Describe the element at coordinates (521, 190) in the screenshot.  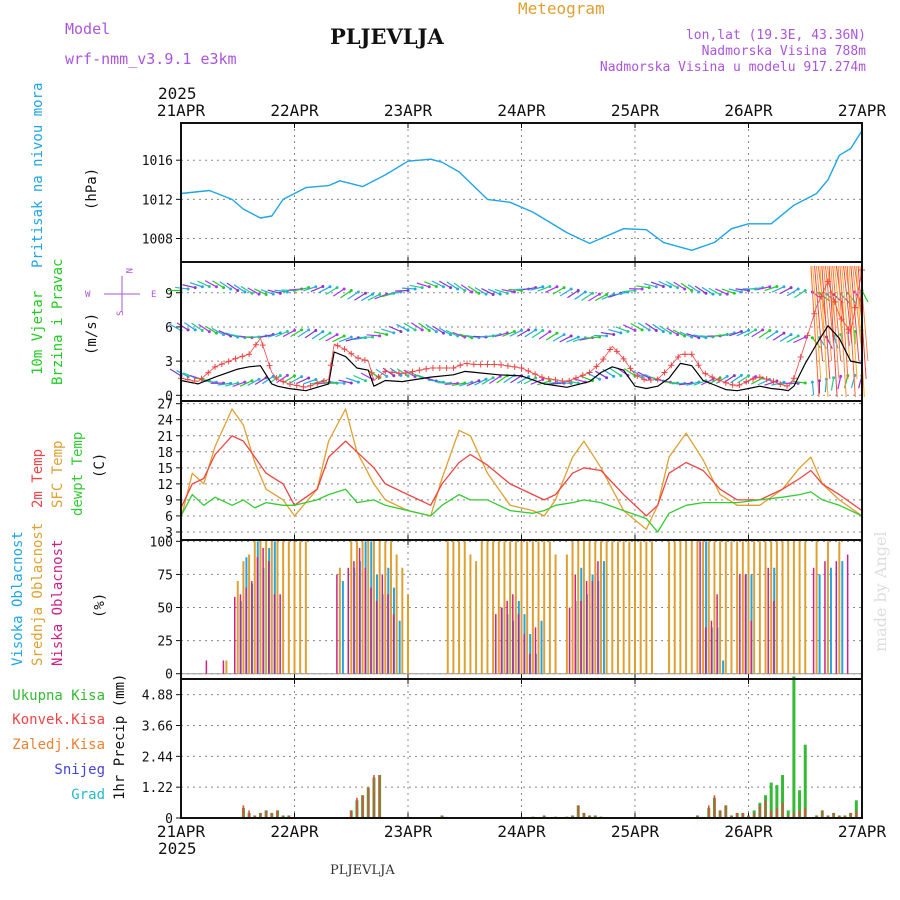
I see `pressure-line` at that location.